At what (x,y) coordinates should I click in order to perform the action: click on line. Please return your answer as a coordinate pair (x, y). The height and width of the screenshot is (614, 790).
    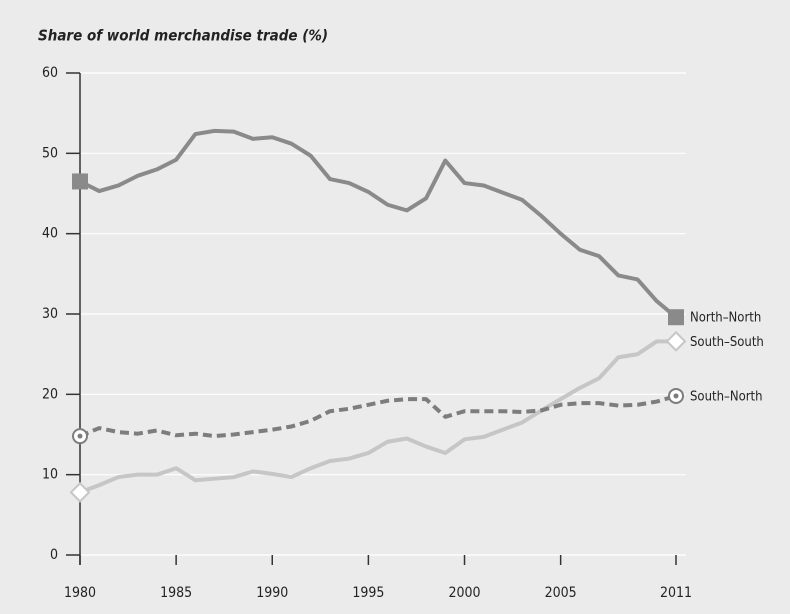
    Looking at the image, I should click on (378, 416).